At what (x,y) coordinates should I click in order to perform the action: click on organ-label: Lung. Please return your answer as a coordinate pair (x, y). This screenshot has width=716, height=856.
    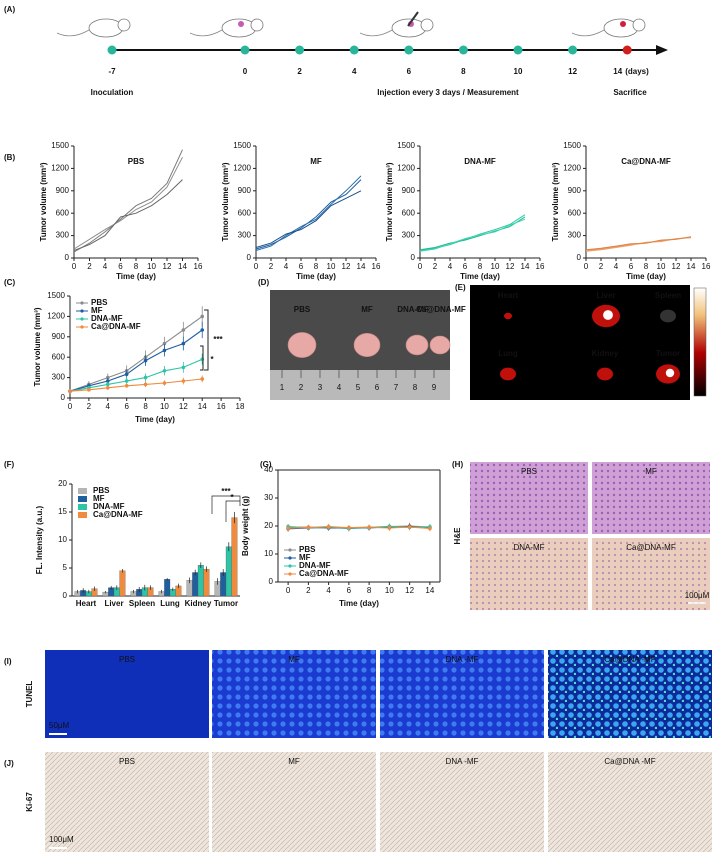
    Looking at the image, I should click on (508, 353).